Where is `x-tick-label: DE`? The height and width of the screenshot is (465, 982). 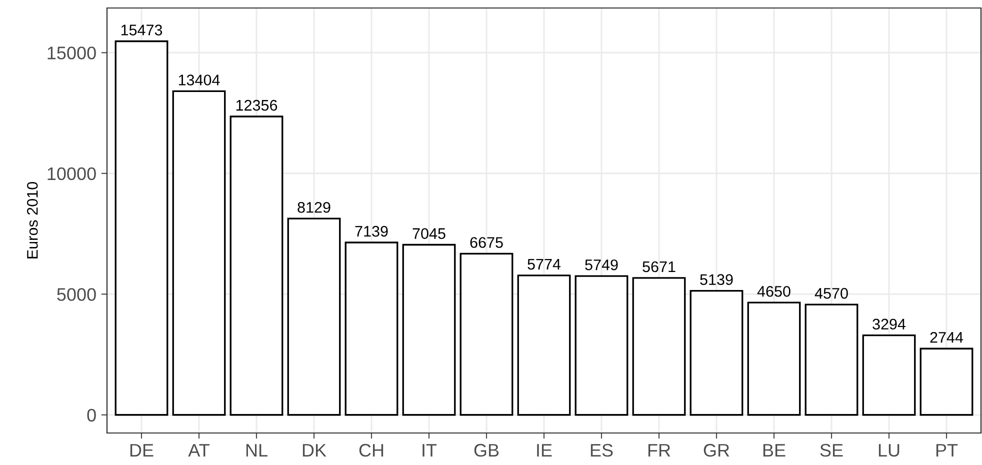
x-tick-label: DE is located at coordinates (142, 450).